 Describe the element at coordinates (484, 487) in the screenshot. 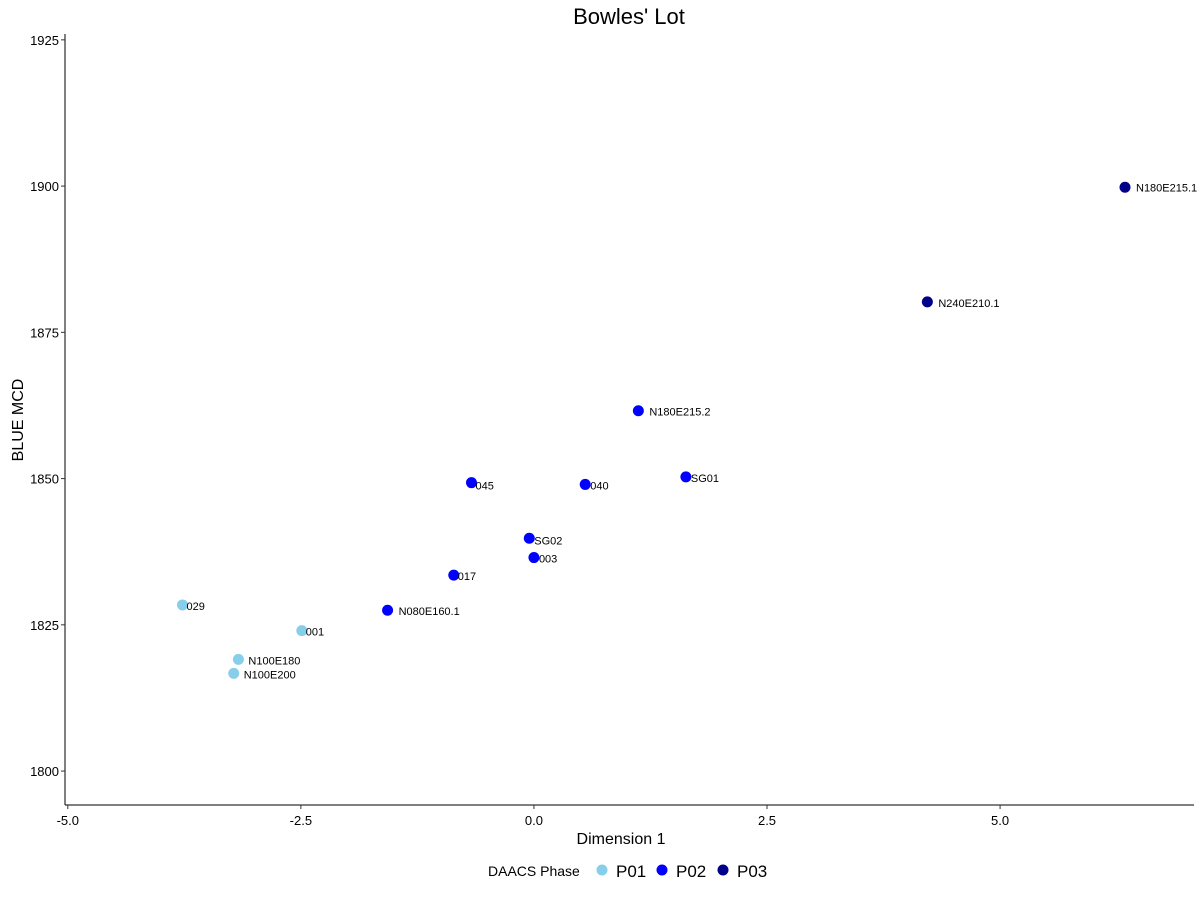

I see `point-label: 045` at that location.